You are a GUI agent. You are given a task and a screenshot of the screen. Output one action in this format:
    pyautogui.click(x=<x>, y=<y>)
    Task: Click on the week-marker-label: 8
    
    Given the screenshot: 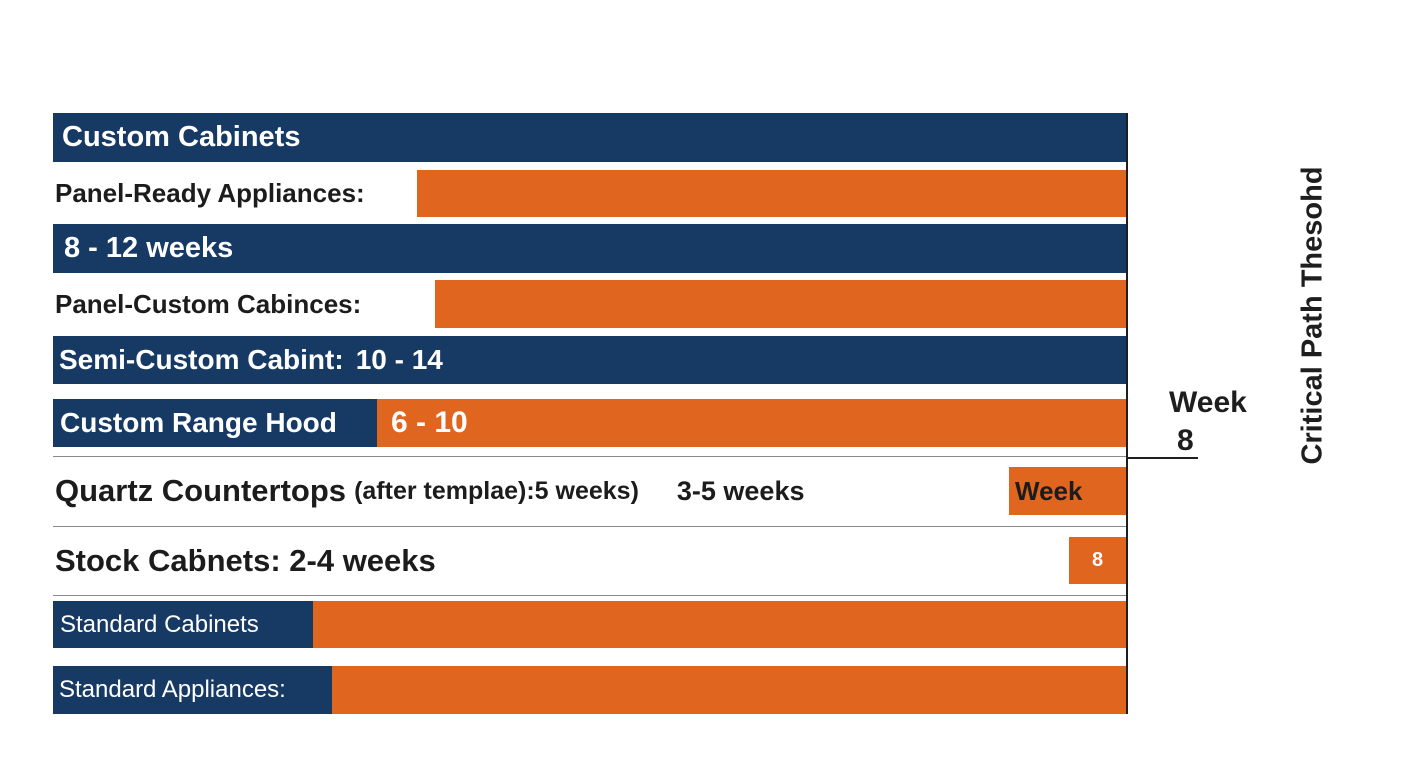 What is the action you would take?
    pyautogui.click(x=1097, y=560)
    